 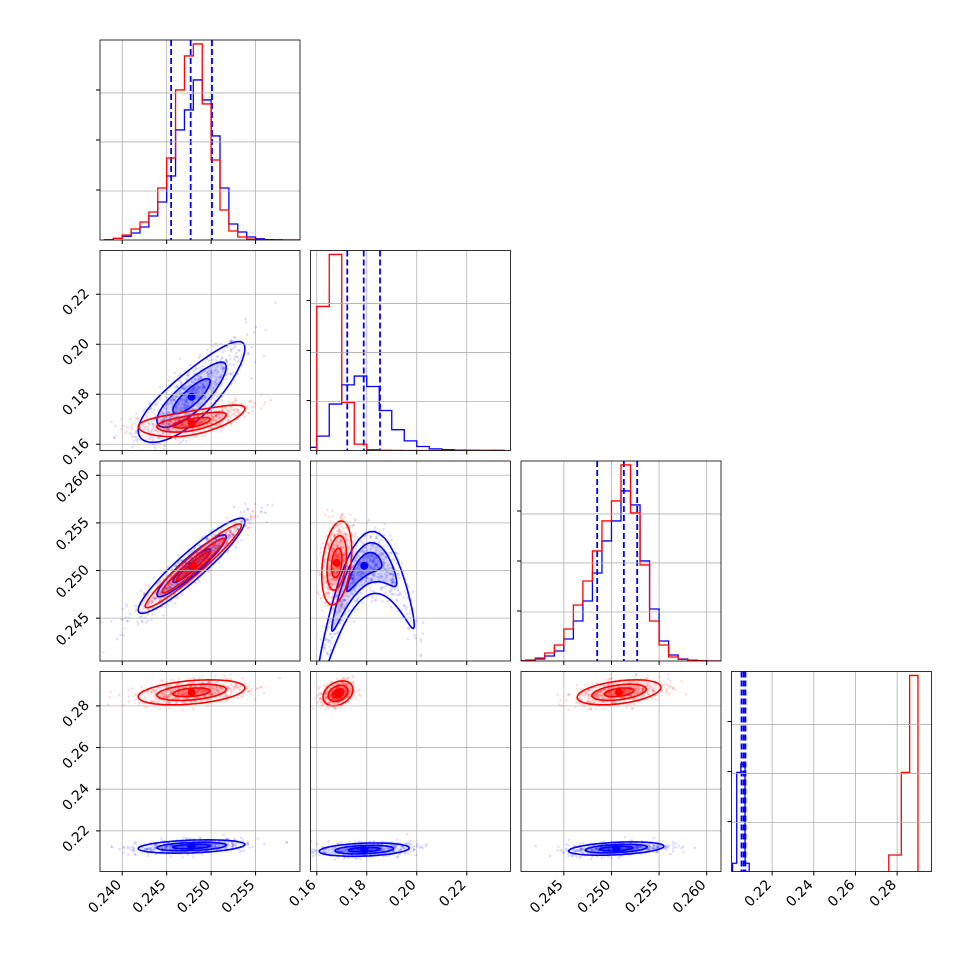 I want to click on x-tick-label: 0.260, so click(x=690, y=897).